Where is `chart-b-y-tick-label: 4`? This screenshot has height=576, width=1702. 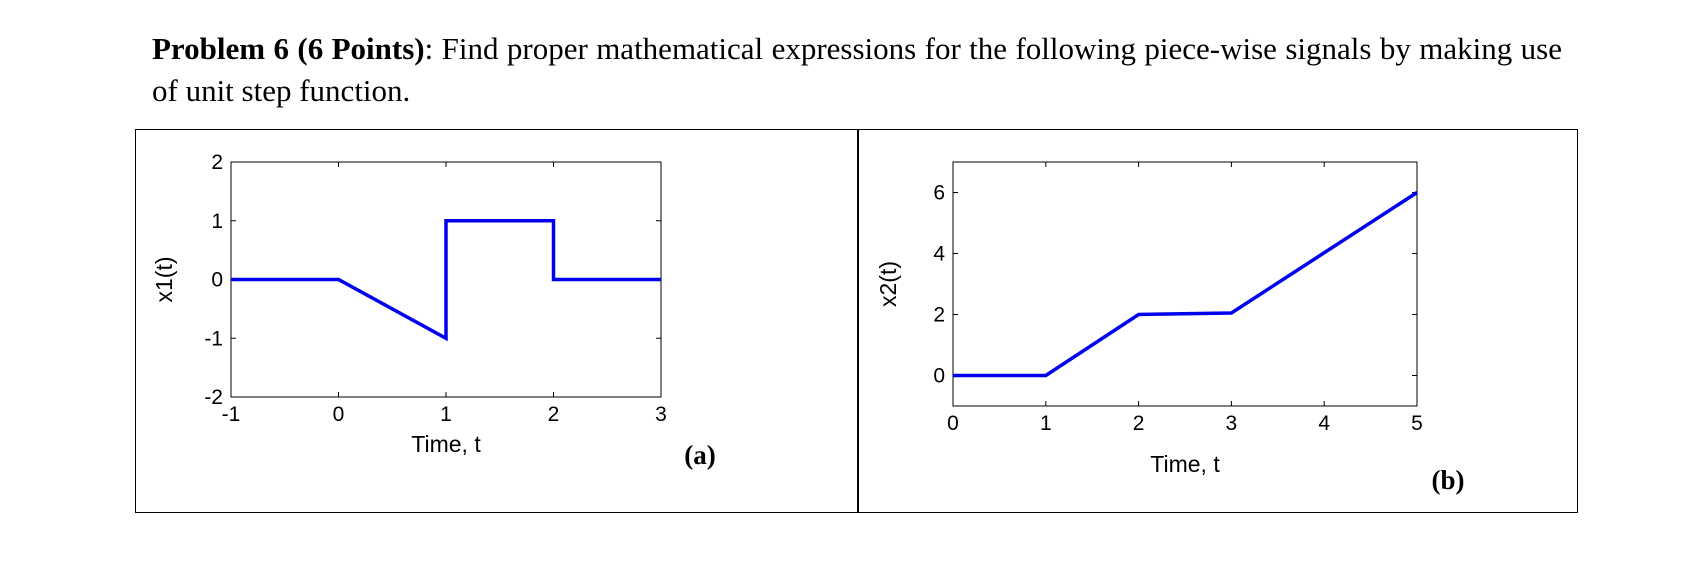
chart-b-y-tick-label: 4 is located at coordinates (939, 254).